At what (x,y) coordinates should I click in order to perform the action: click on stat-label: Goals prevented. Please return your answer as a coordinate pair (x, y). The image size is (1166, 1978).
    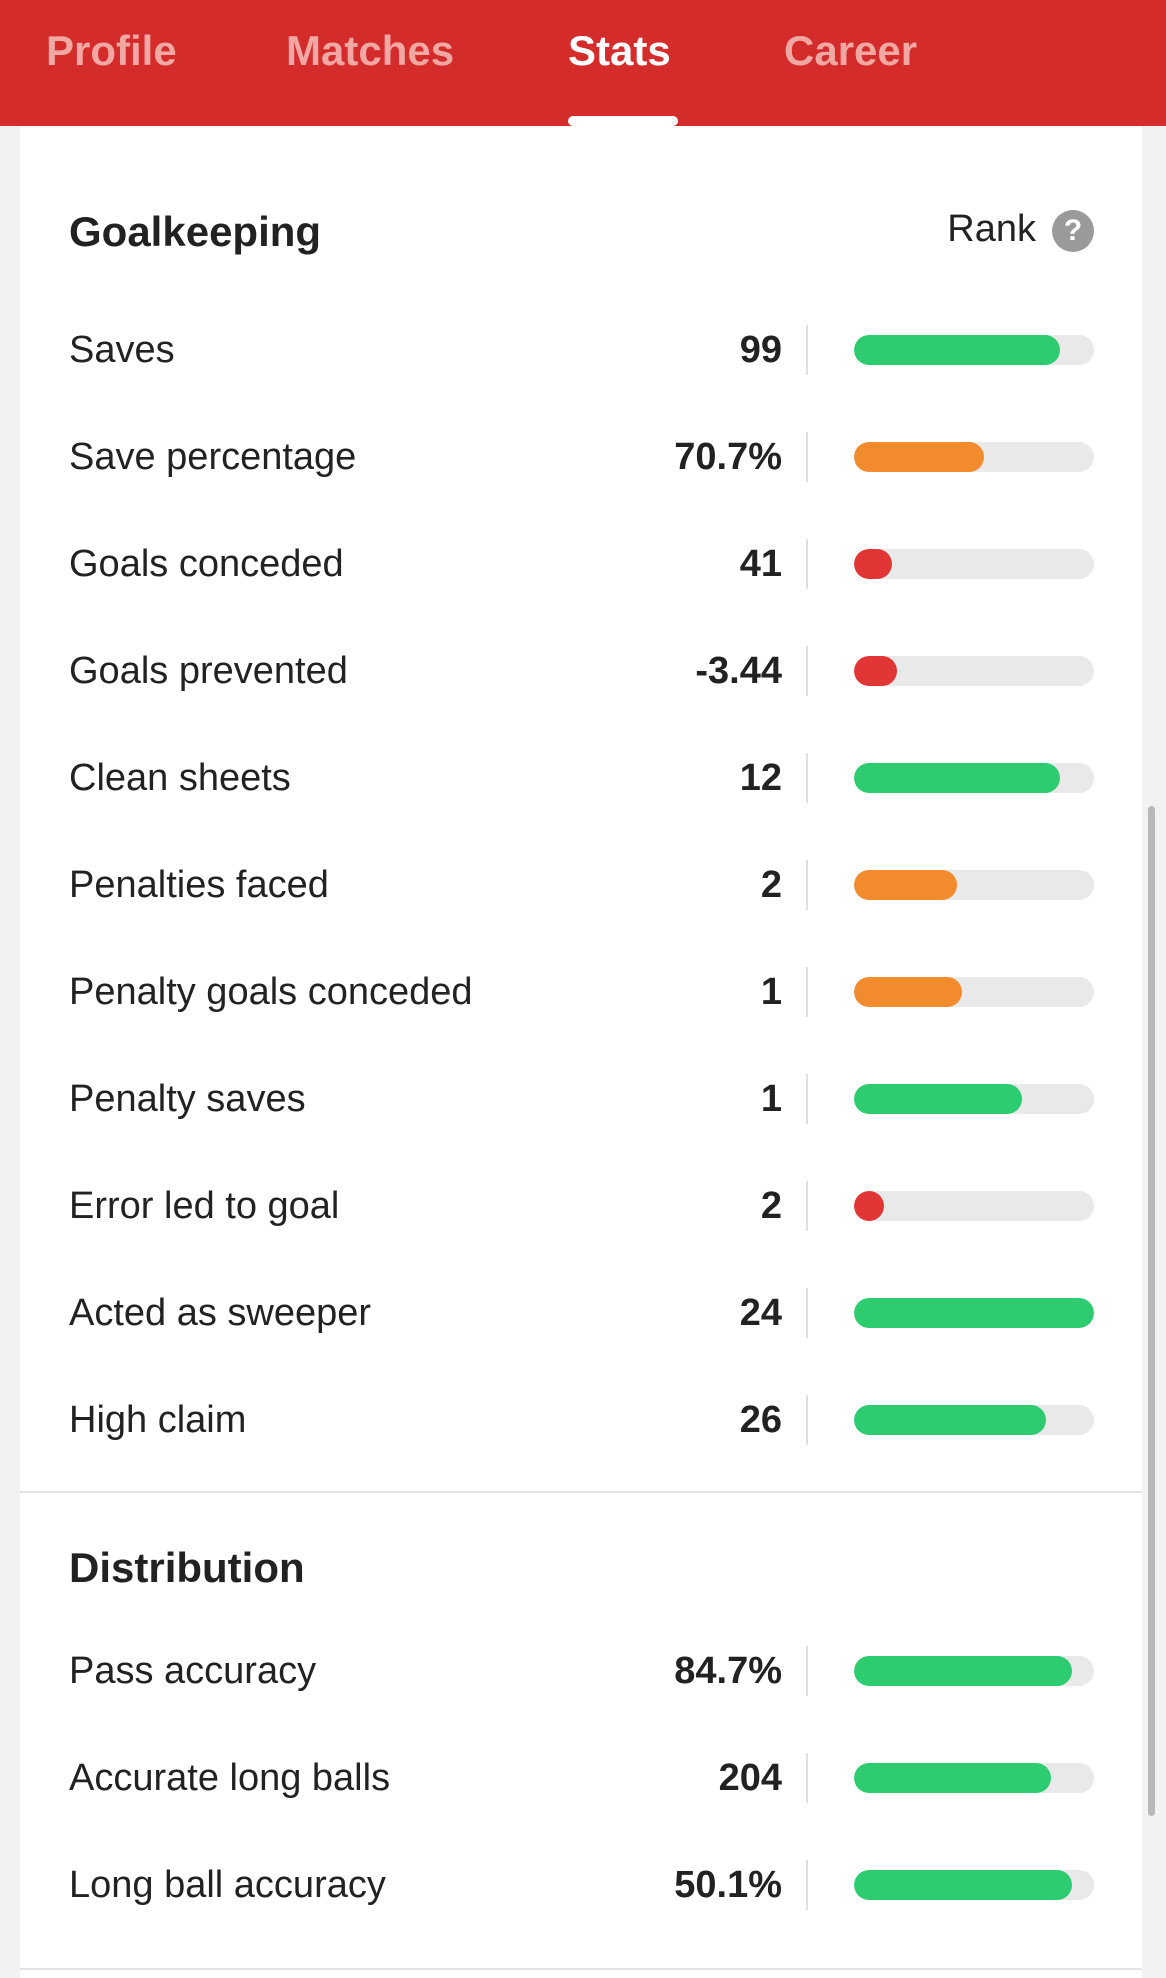
    Looking at the image, I should click on (208, 671).